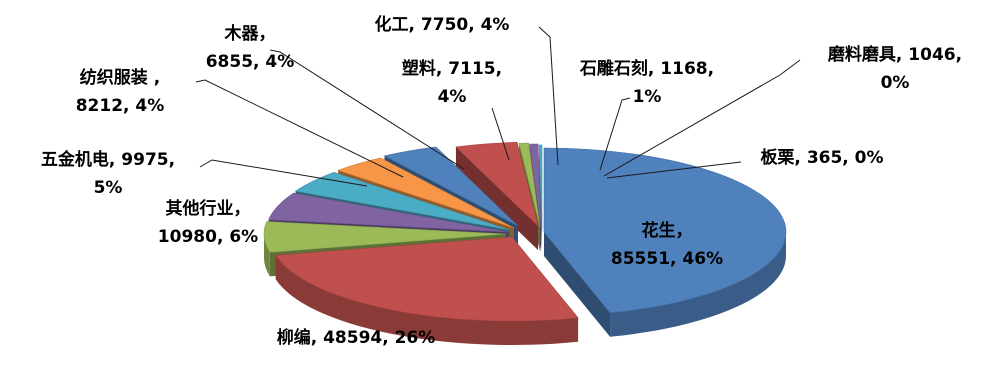 Image resolution: width=1007 pixels, height=370 pixels. I want to click on leader-line-五金机电, so click(283, 173).